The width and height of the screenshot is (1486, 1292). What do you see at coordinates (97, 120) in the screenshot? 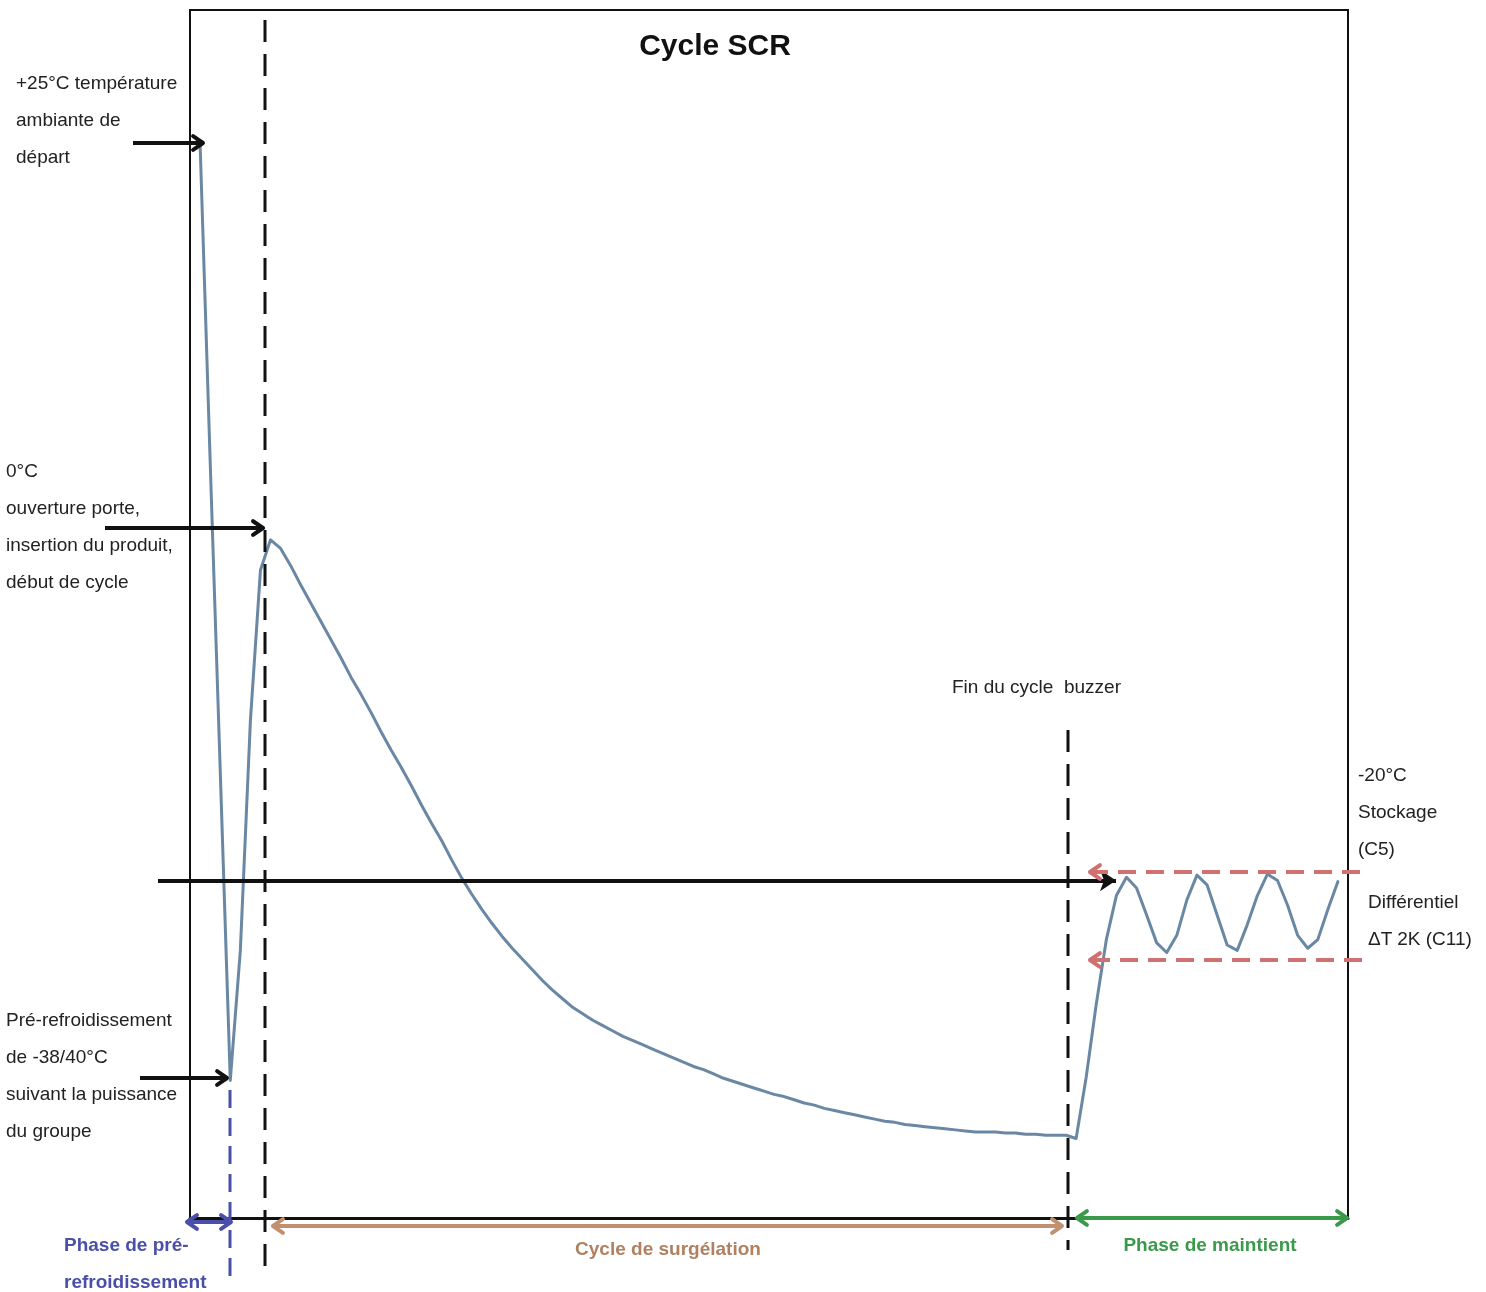
I see `text: +25°C température ambiante de départ` at bounding box center [97, 120].